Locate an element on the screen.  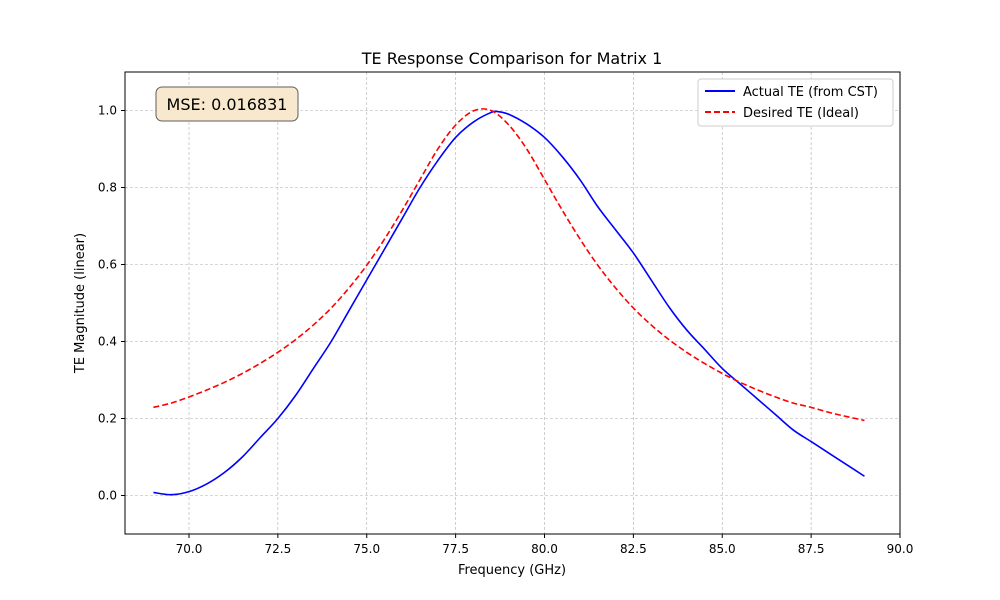
mse-box is located at coordinates (227, 104).